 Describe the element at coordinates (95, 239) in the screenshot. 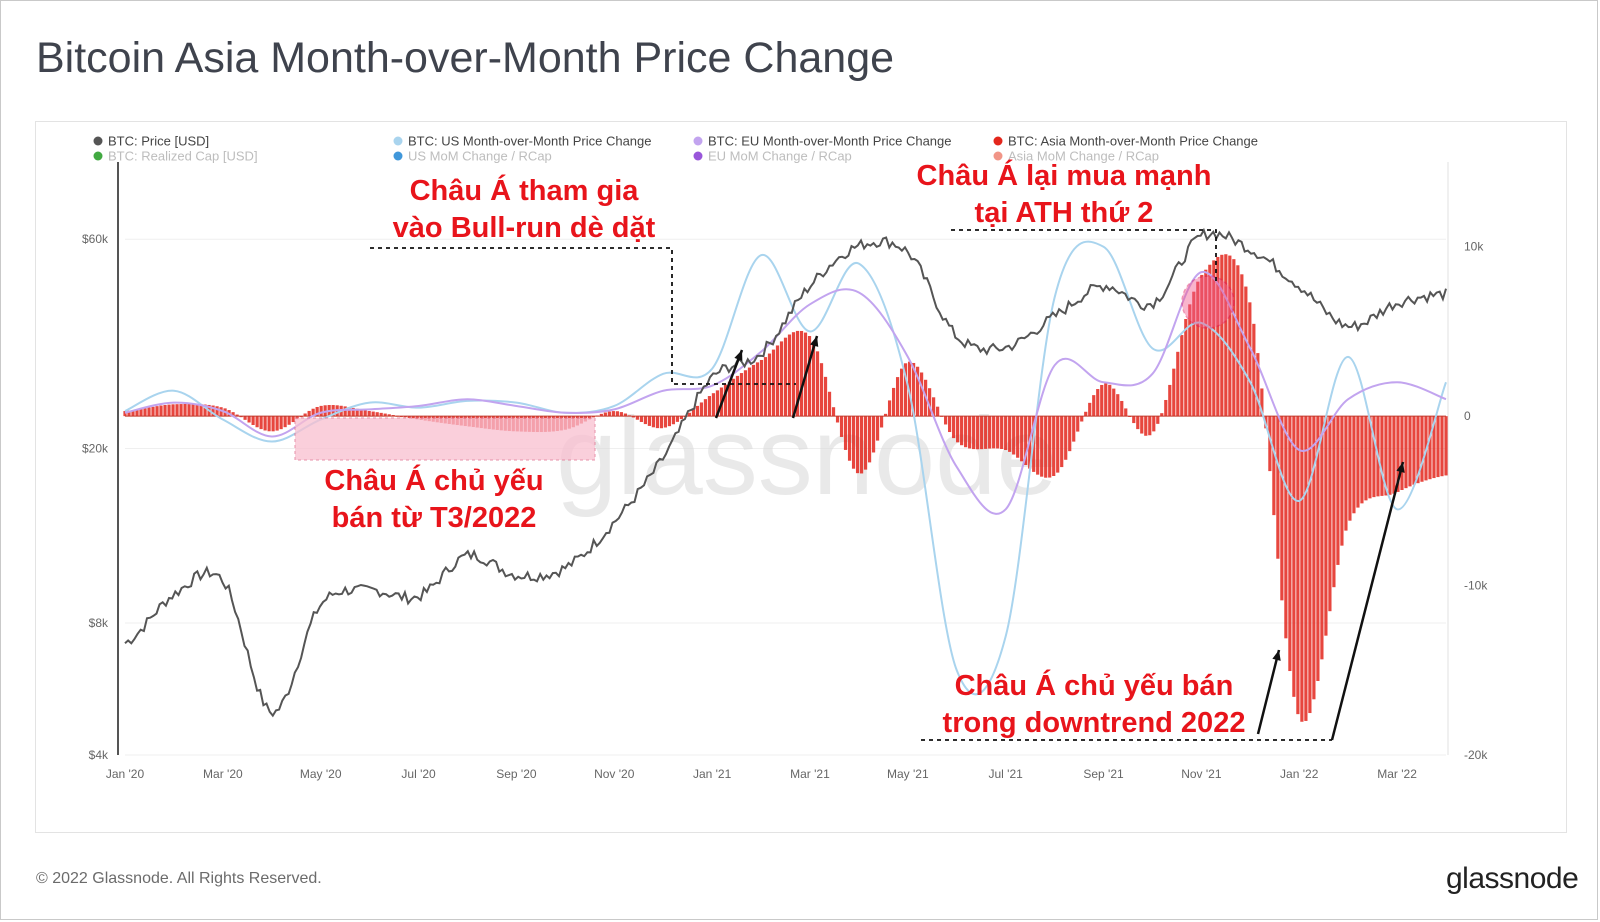

I see `y-left-tick-label: $60k` at that location.